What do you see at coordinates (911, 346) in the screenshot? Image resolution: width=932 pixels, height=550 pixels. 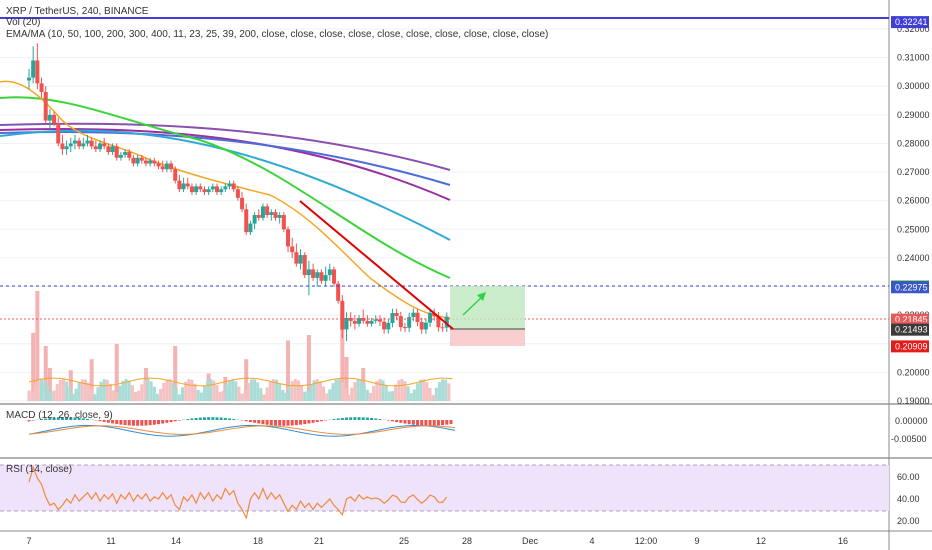 I see `svg-text: 0.20909` at bounding box center [911, 346].